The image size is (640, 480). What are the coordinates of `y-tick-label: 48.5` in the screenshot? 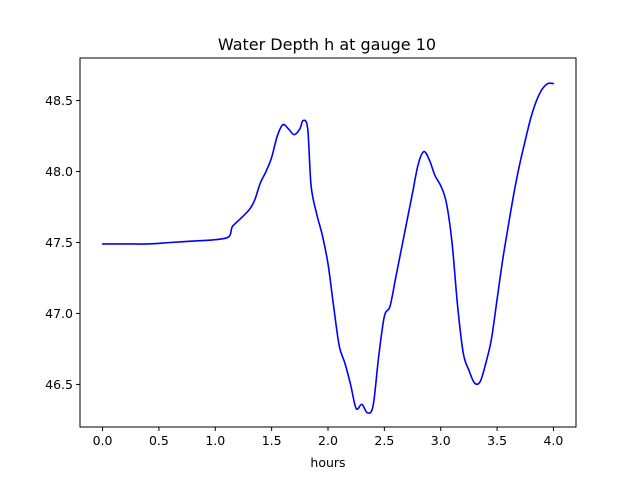 It's located at (59, 100).